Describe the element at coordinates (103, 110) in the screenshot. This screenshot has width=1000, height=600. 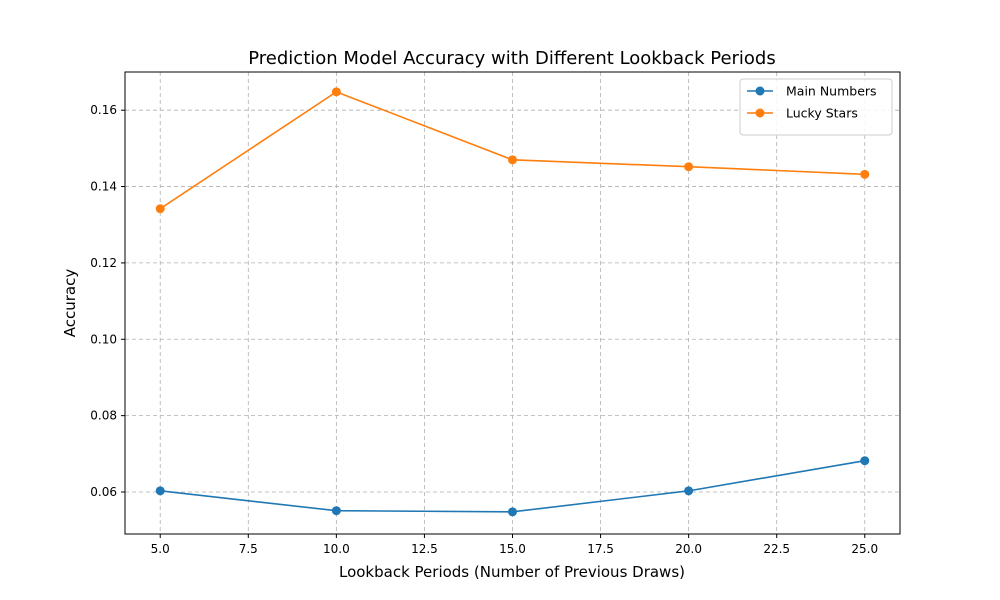
I see `y-tick-label: 0.16` at that location.